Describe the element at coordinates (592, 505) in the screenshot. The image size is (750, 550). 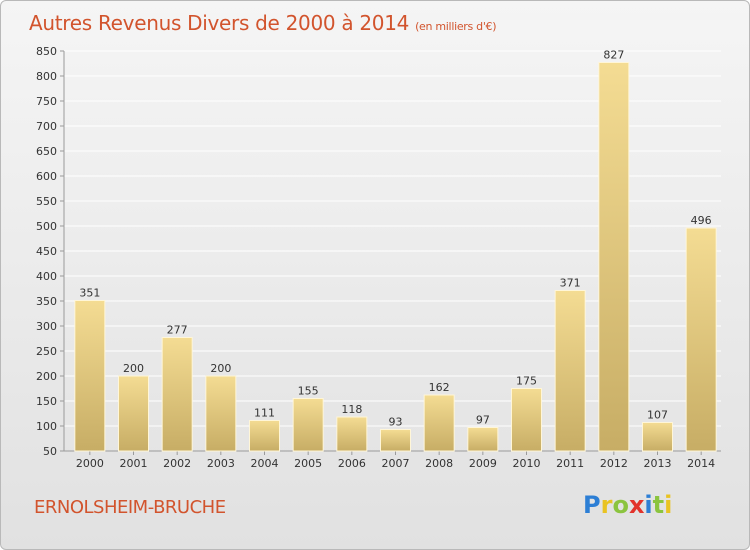
I see `logo-letter: P` at that location.